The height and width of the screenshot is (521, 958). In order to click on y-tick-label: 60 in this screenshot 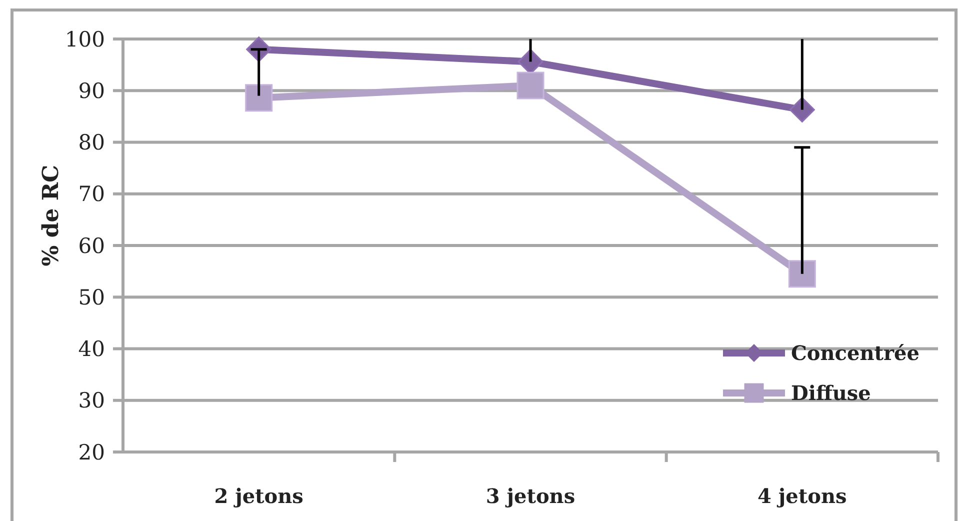, I will do `click(91, 246)`.